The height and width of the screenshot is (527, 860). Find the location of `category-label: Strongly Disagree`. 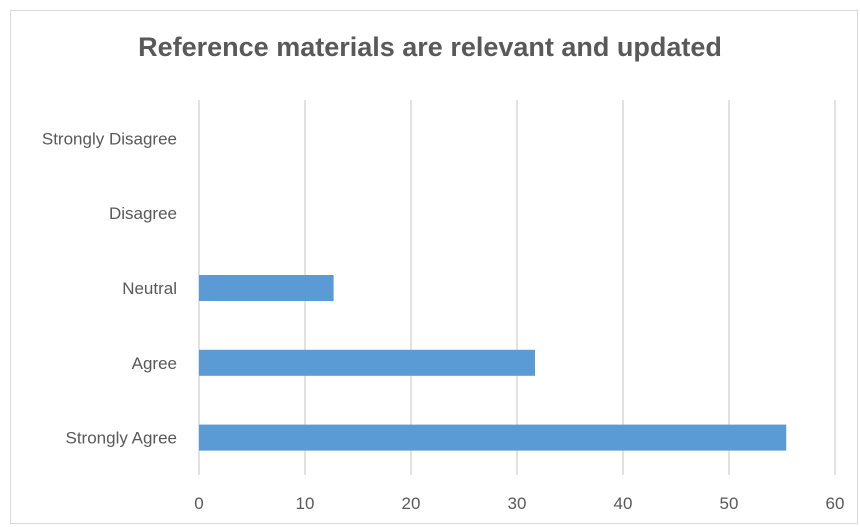

category-label: Strongly Disagree is located at coordinates (109, 138).